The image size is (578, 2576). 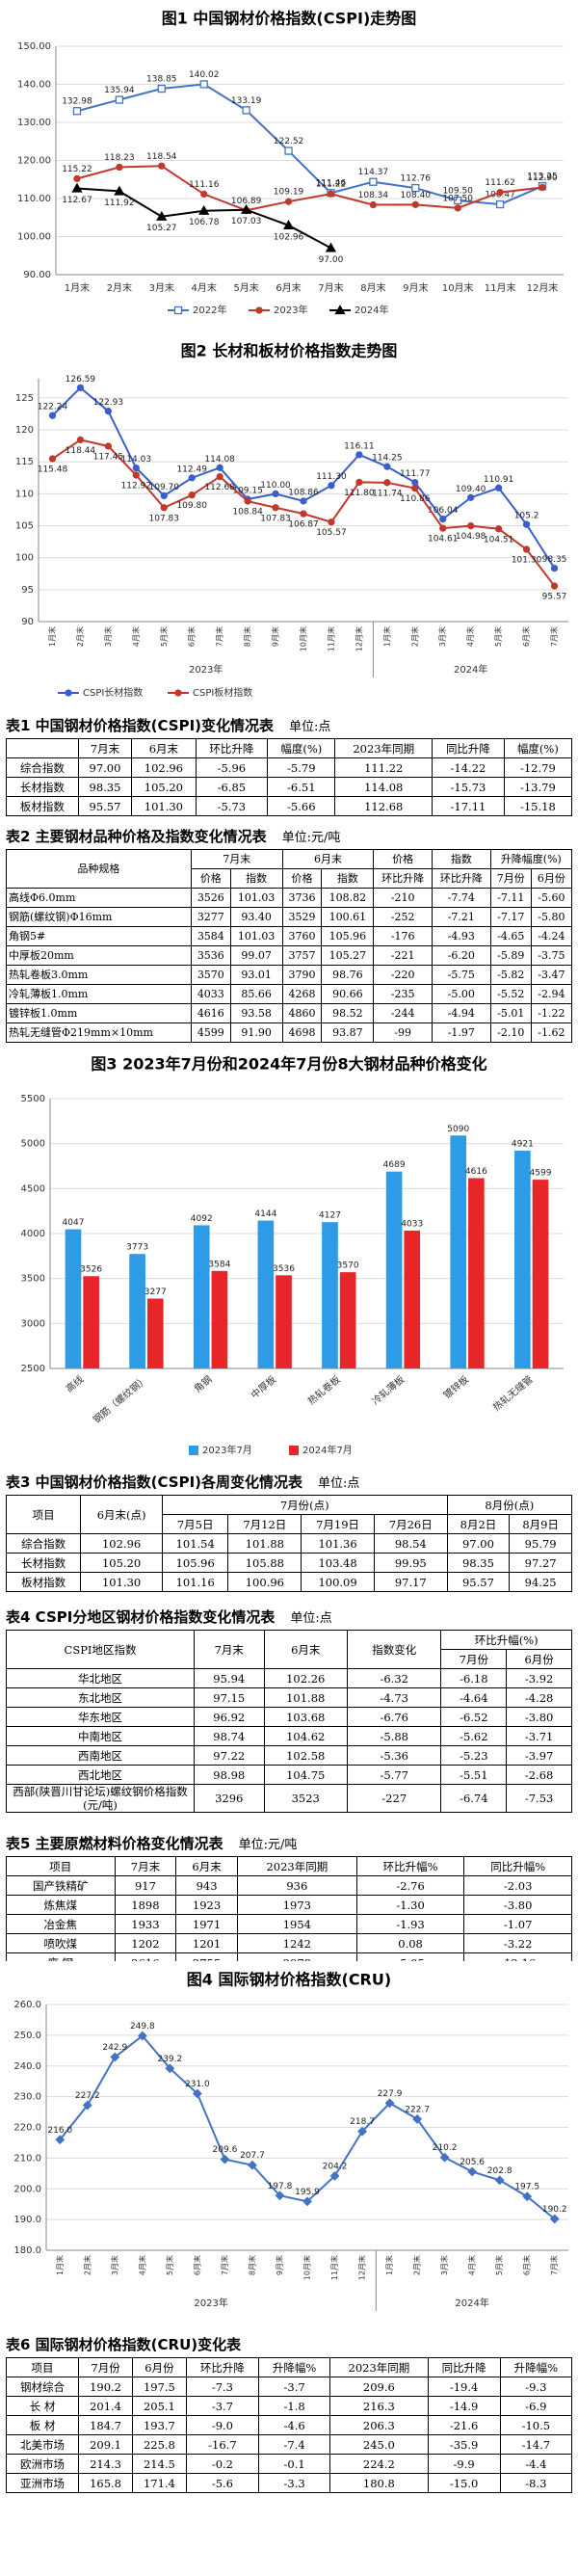 What do you see at coordinates (461, 936) in the screenshot?
I see `table-cell: -4.93` at bounding box center [461, 936].